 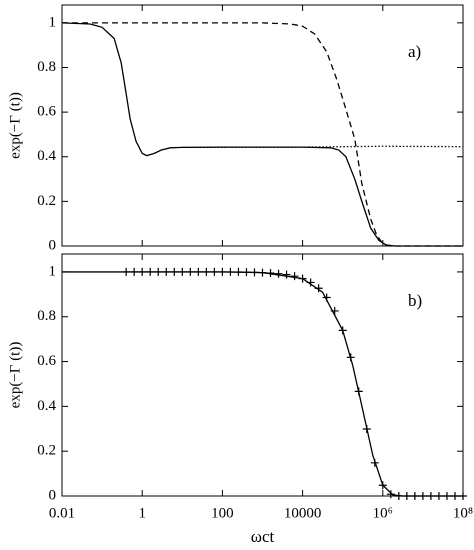 What do you see at coordinates (303, 513) in the screenshot?
I see `x-tick-label: 10000` at bounding box center [303, 513].